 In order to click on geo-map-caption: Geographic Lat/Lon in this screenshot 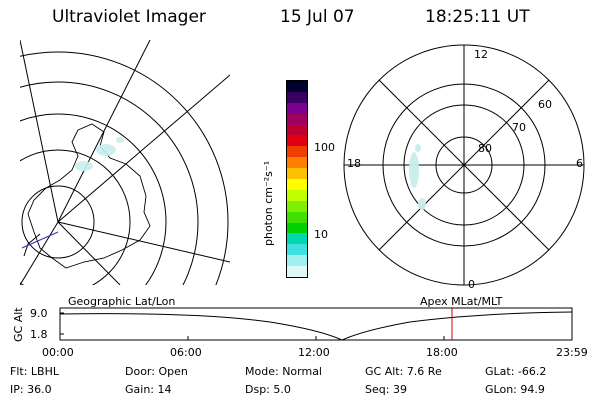, I will do `click(122, 301)`.